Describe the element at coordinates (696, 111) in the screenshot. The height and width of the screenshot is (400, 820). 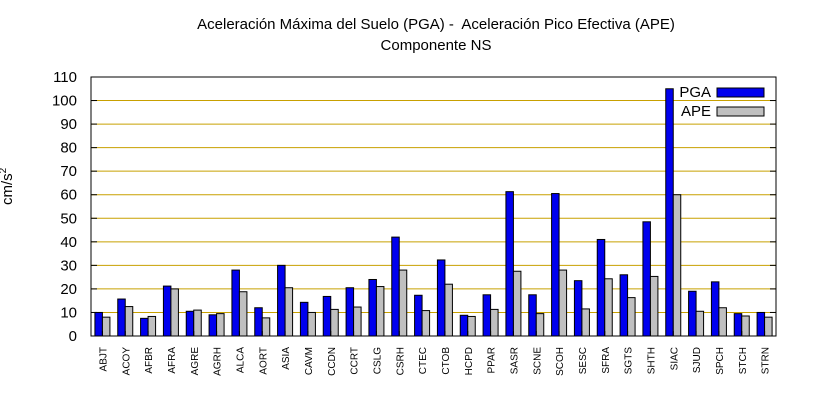
I see `legend-label-ape: APE` at that location.